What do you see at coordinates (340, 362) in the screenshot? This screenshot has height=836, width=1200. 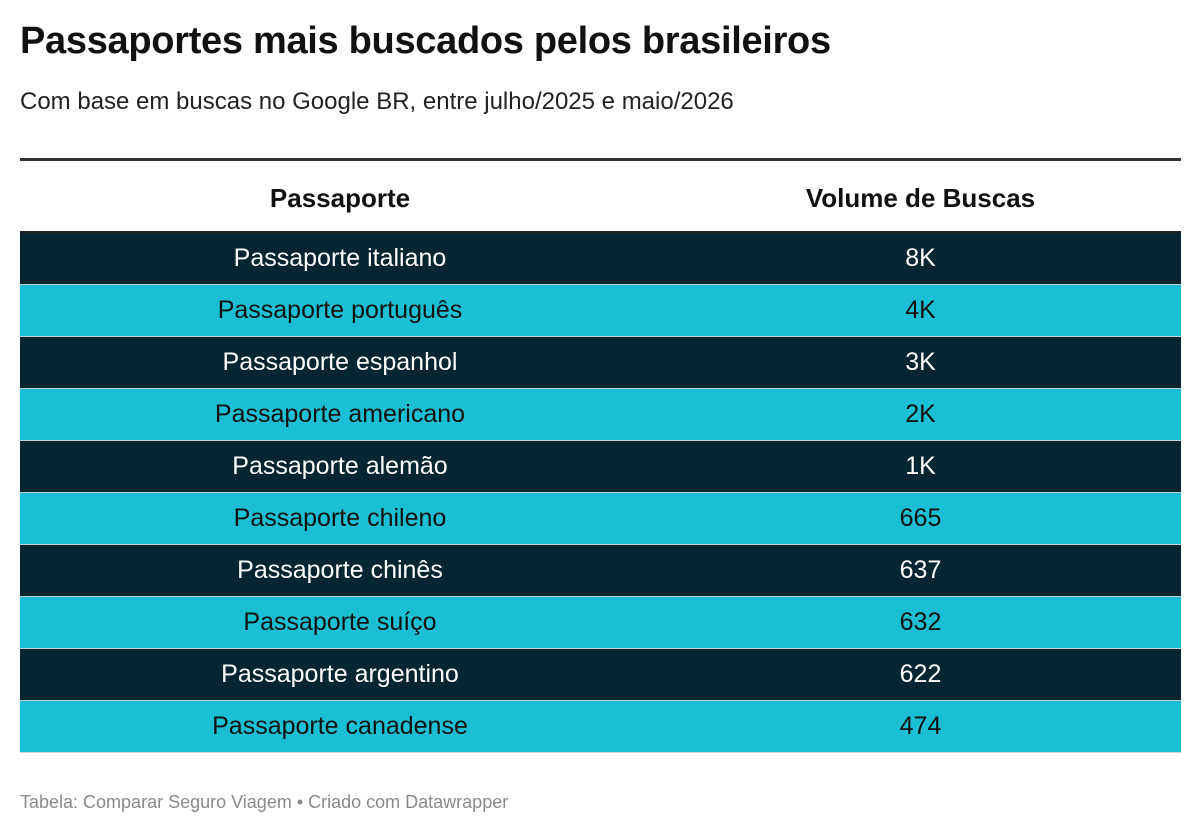 I see `cell-passaporte: Passaporte espanhol` at bounding box center [340, 362].